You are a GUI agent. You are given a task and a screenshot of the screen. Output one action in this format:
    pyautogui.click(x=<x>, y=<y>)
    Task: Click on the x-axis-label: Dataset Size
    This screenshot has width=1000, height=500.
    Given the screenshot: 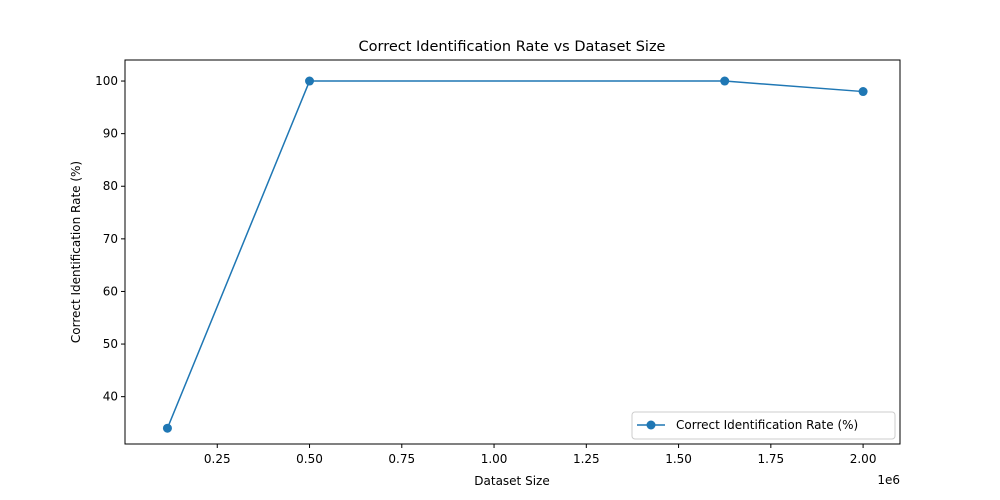 What is the action you would take?
    pyautogui.click(x=511, y=481)
    